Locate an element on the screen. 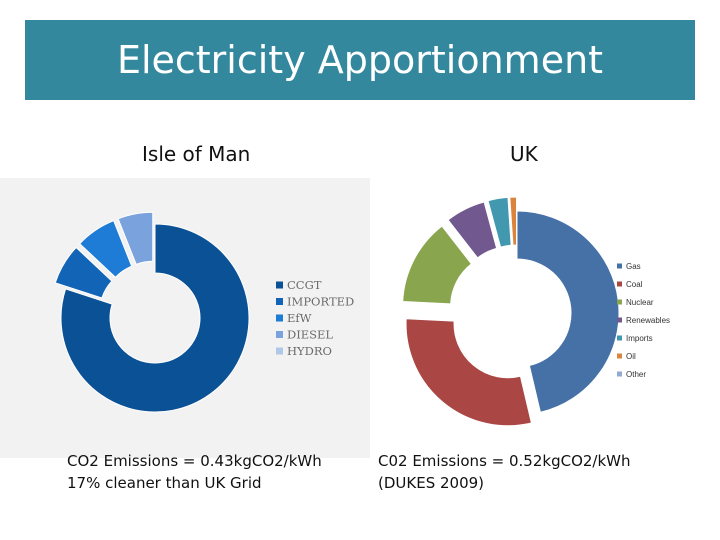 Image resolution: width=720 pixels, height=540 pixels. iom-slice-ccgt is located at coordinates (155, 318).